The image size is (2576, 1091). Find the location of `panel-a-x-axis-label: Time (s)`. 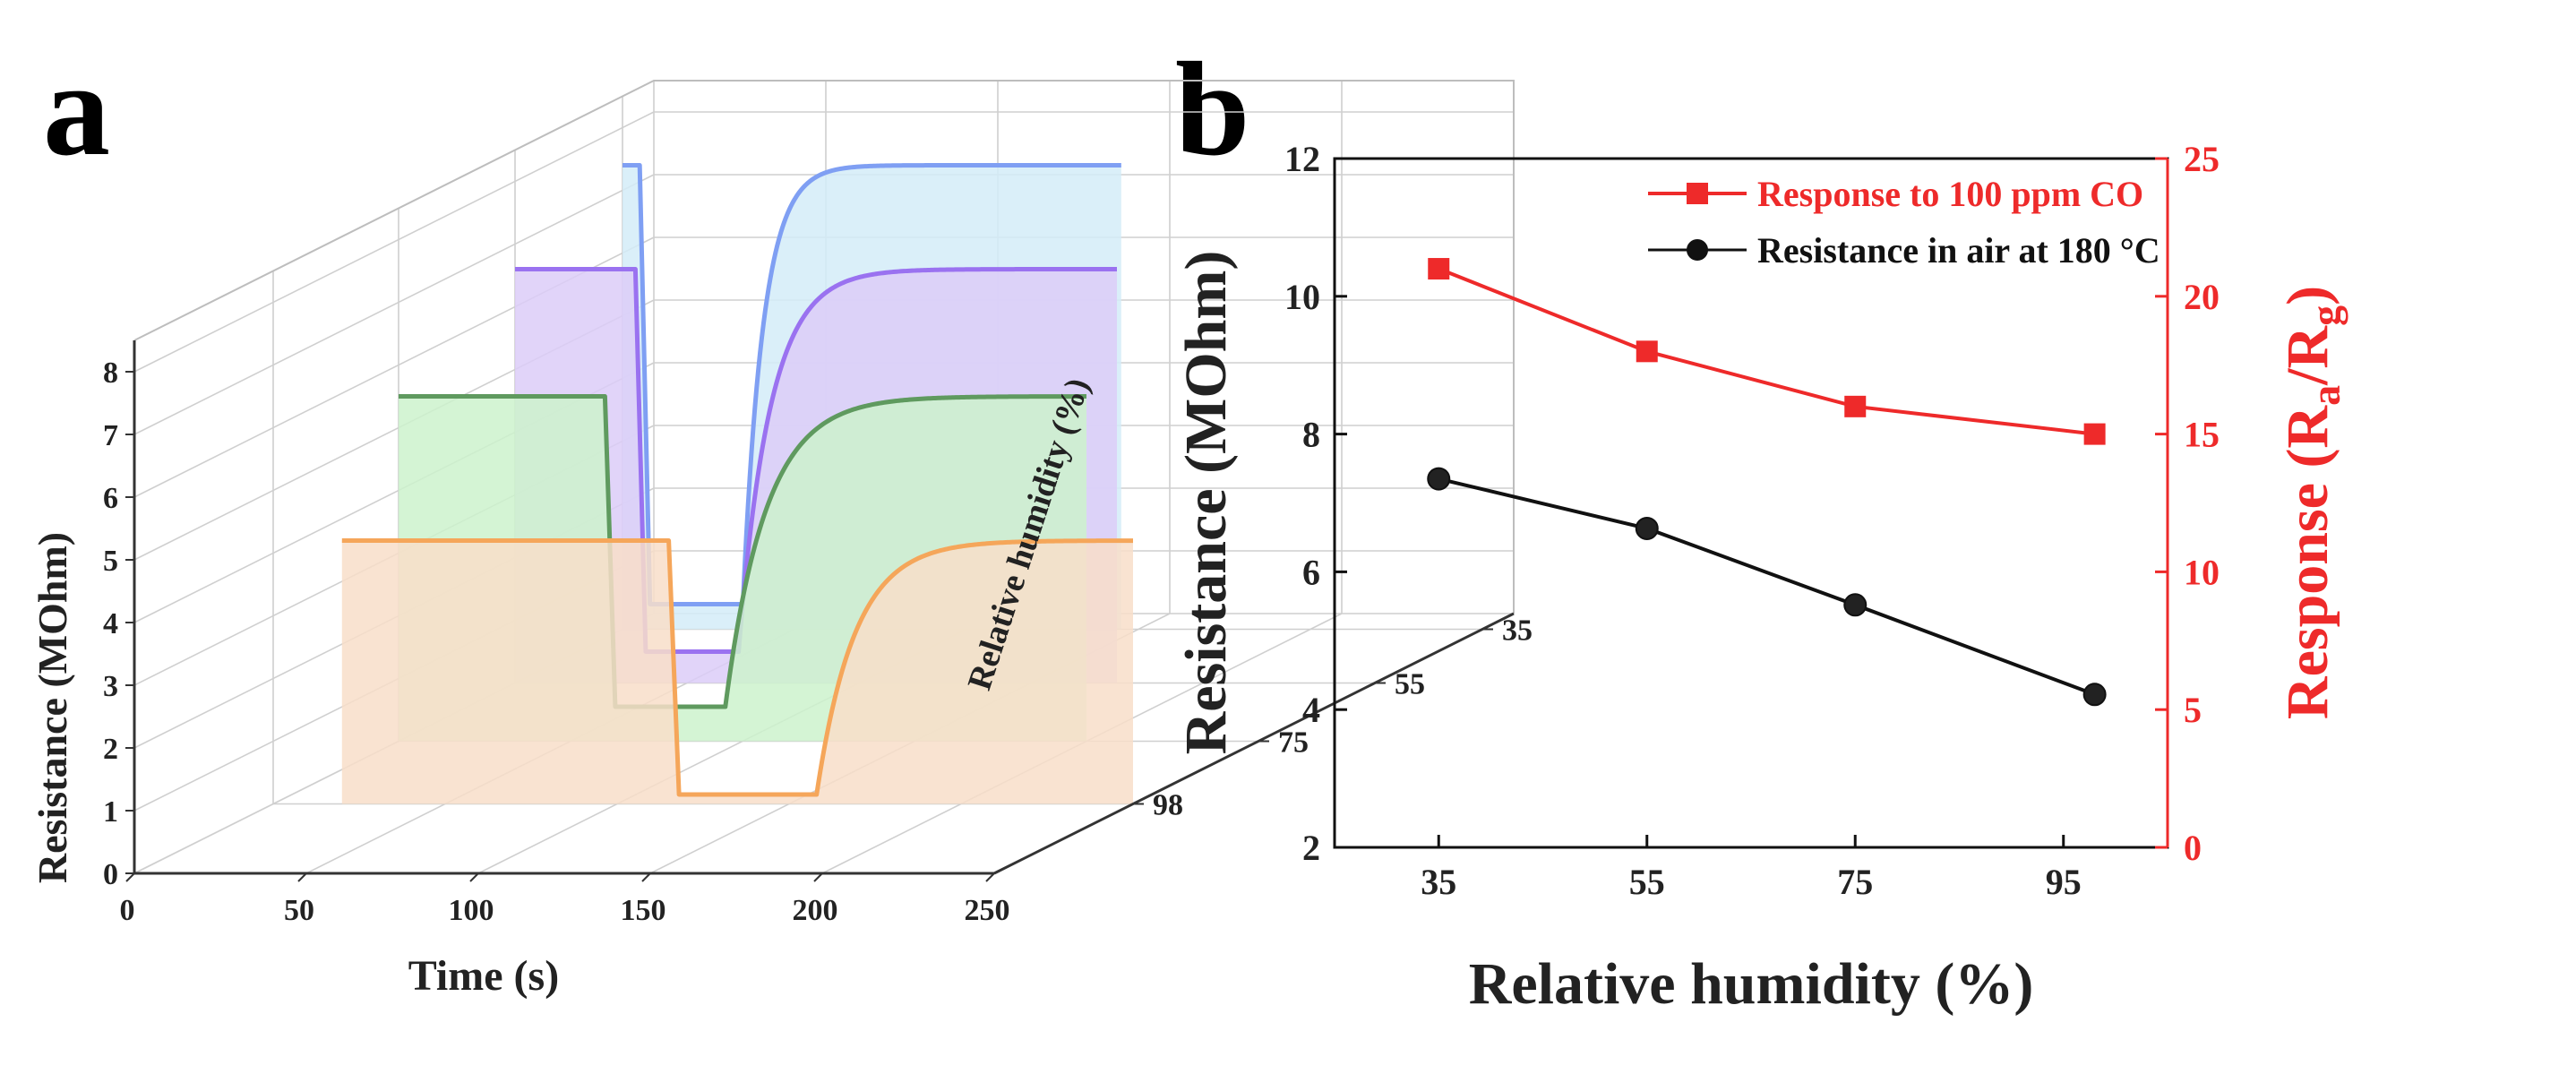

panel-a-x-axis-label: Time (s) is located at coordinates (483, 976).